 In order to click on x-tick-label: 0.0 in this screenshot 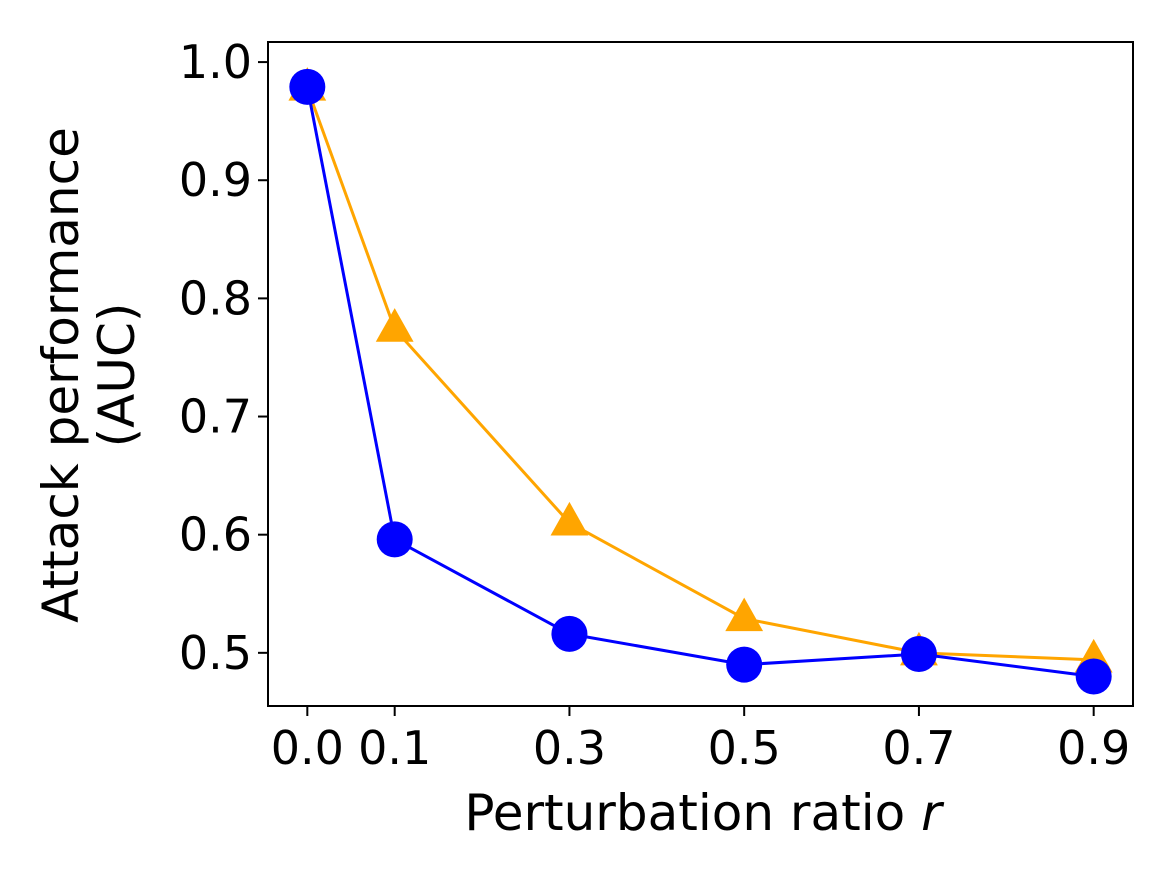, I will do `click(307, 748)`.